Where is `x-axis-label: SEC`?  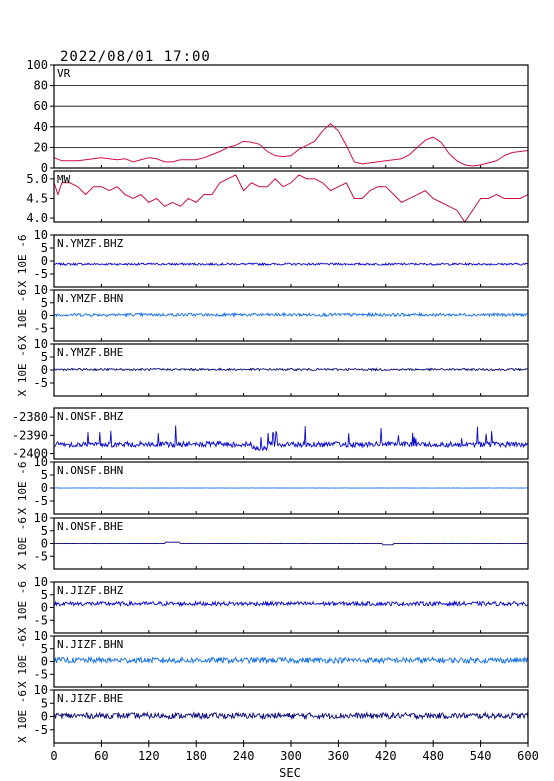 x-axis-label: SEC is located at coordinates (290, 773).